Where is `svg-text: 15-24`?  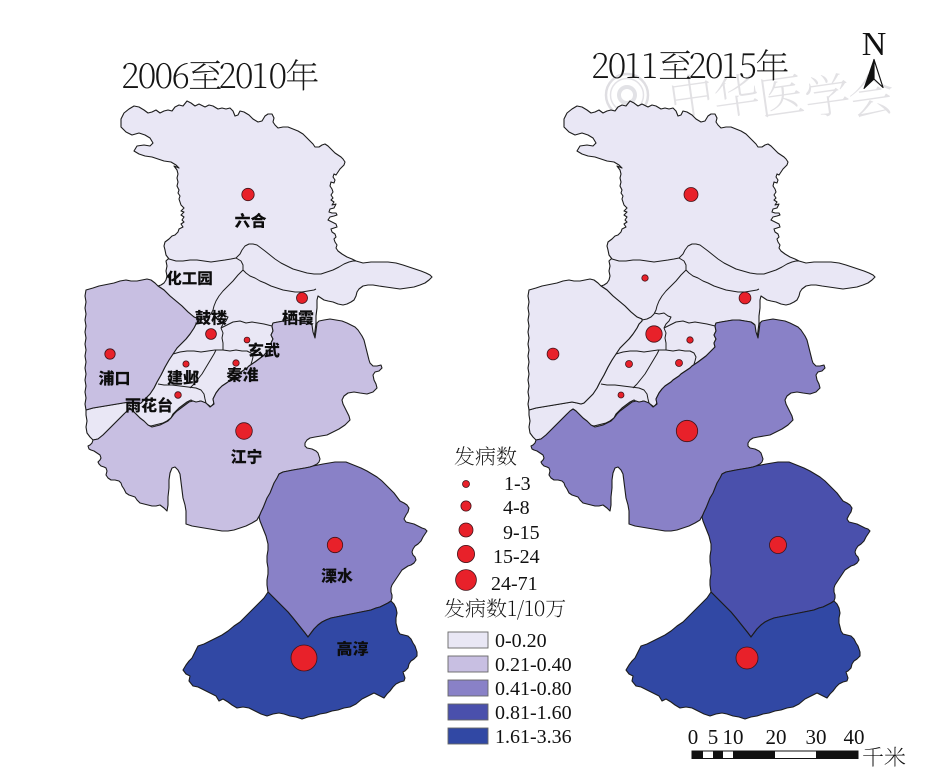 svg-text: 15-24 is located at coordinates (516, 557).